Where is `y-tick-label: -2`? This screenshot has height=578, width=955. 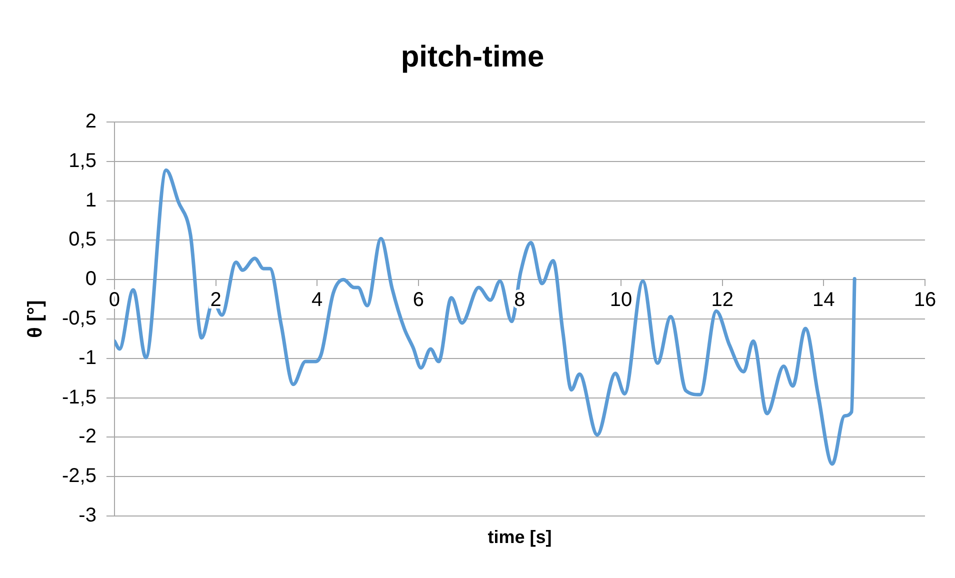 y-tick-label: -2 is located at coordinates (87, 437).